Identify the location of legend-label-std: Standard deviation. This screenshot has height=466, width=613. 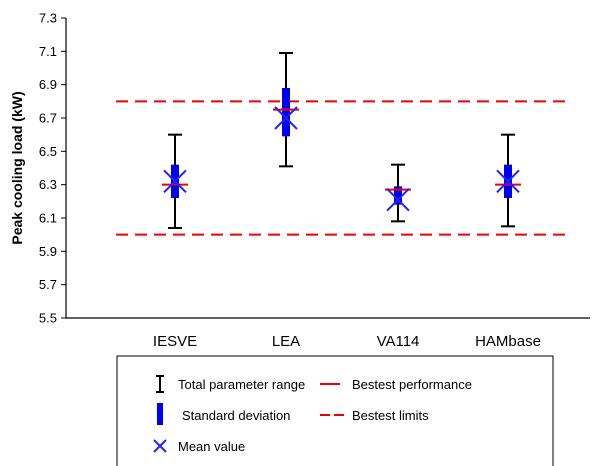
(236, 415).